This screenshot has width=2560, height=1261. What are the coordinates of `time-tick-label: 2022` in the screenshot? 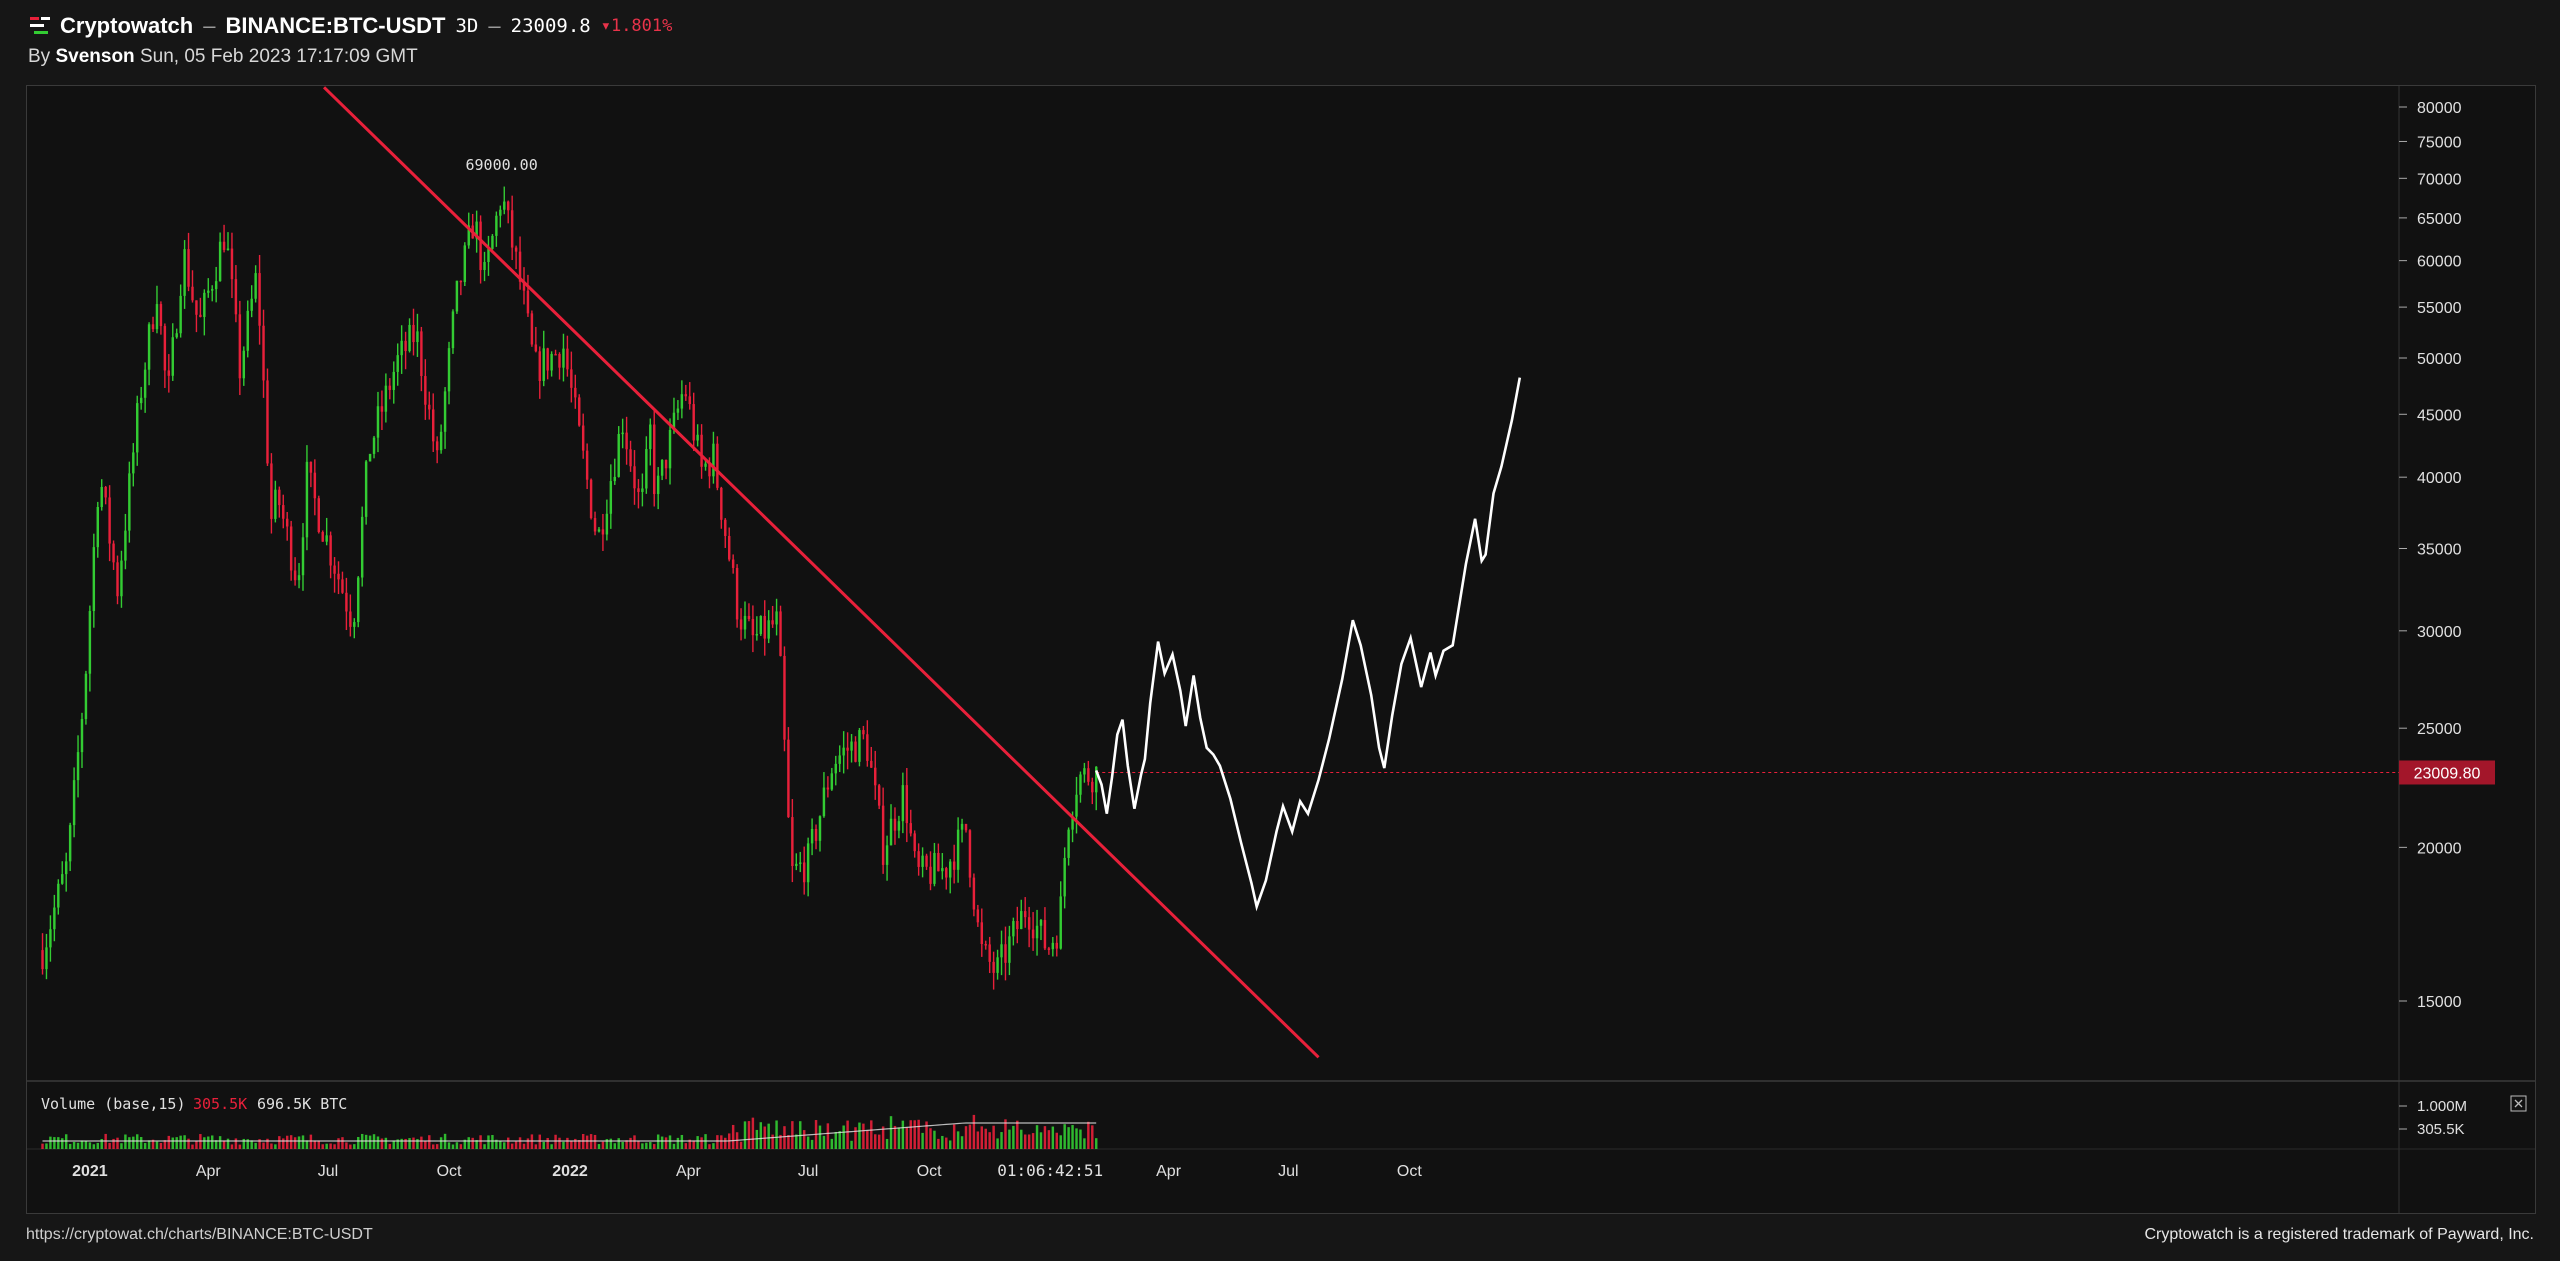 It's located at (570, 1171).